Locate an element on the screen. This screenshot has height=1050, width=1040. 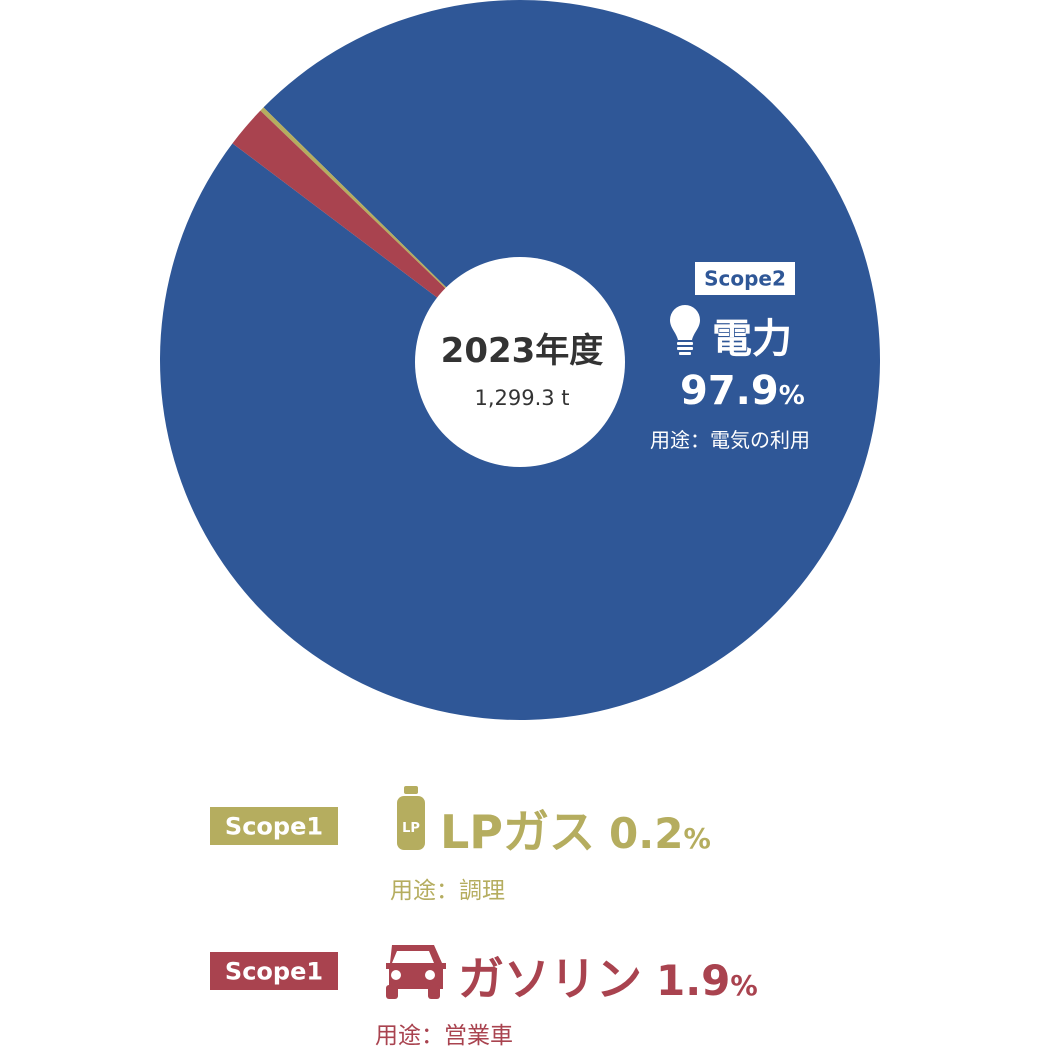
usage-label: 用途：営業車 is located at coordinates (444, 1036).